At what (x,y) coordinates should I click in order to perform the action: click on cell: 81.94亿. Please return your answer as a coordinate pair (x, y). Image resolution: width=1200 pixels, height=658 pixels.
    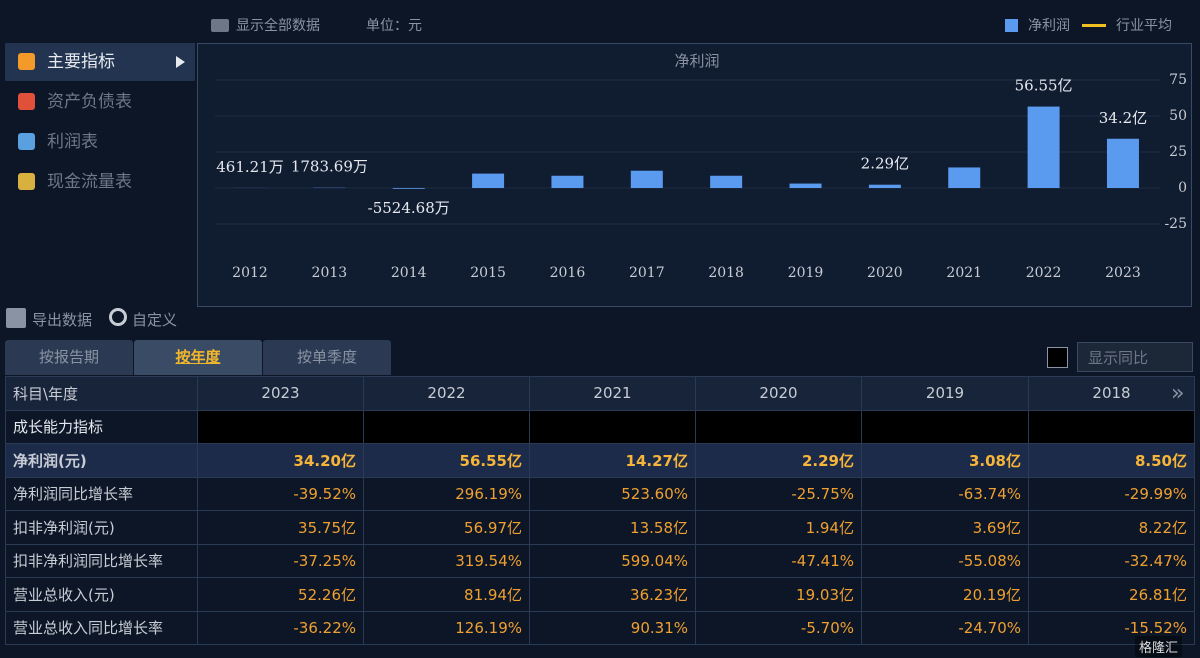
    Looking at the image, I should click on (446, 594).